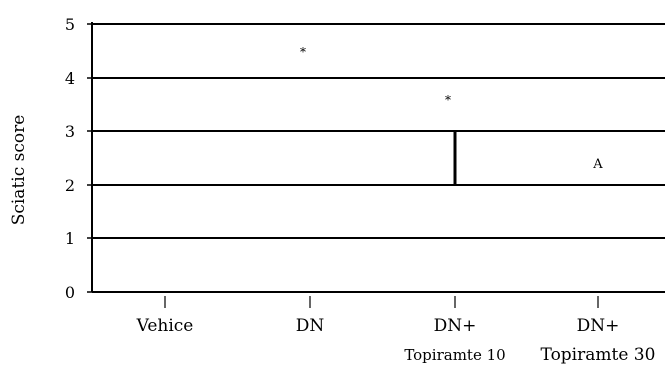 Image resolution: width=665 pixels, height=367 pixels. I want to click on annotation-2: *, so click(448, 100).